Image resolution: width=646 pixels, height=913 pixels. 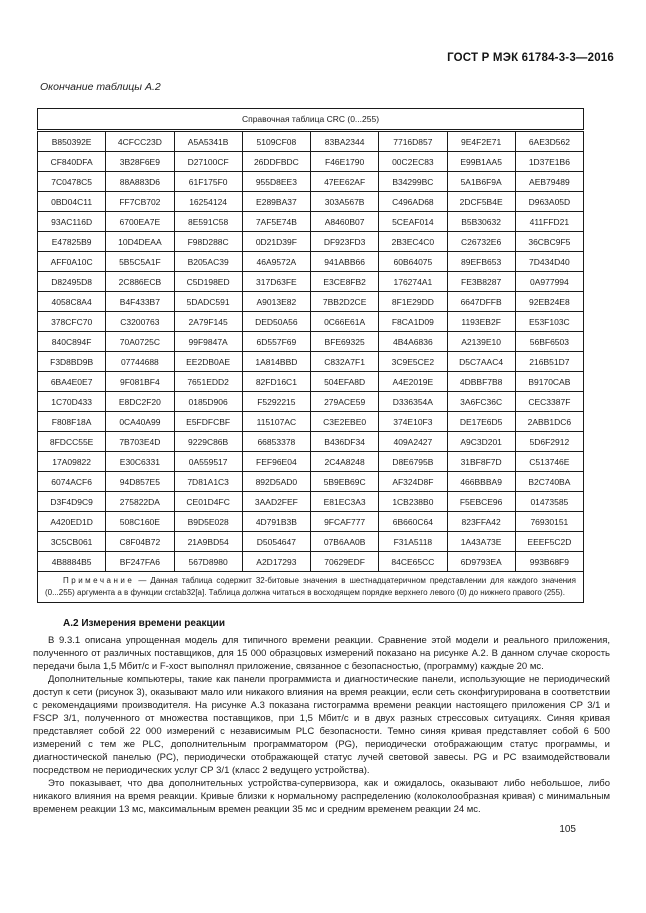 I want to click on crc-value-cell: 7BB2D2CE, so click(x=344, y=301).